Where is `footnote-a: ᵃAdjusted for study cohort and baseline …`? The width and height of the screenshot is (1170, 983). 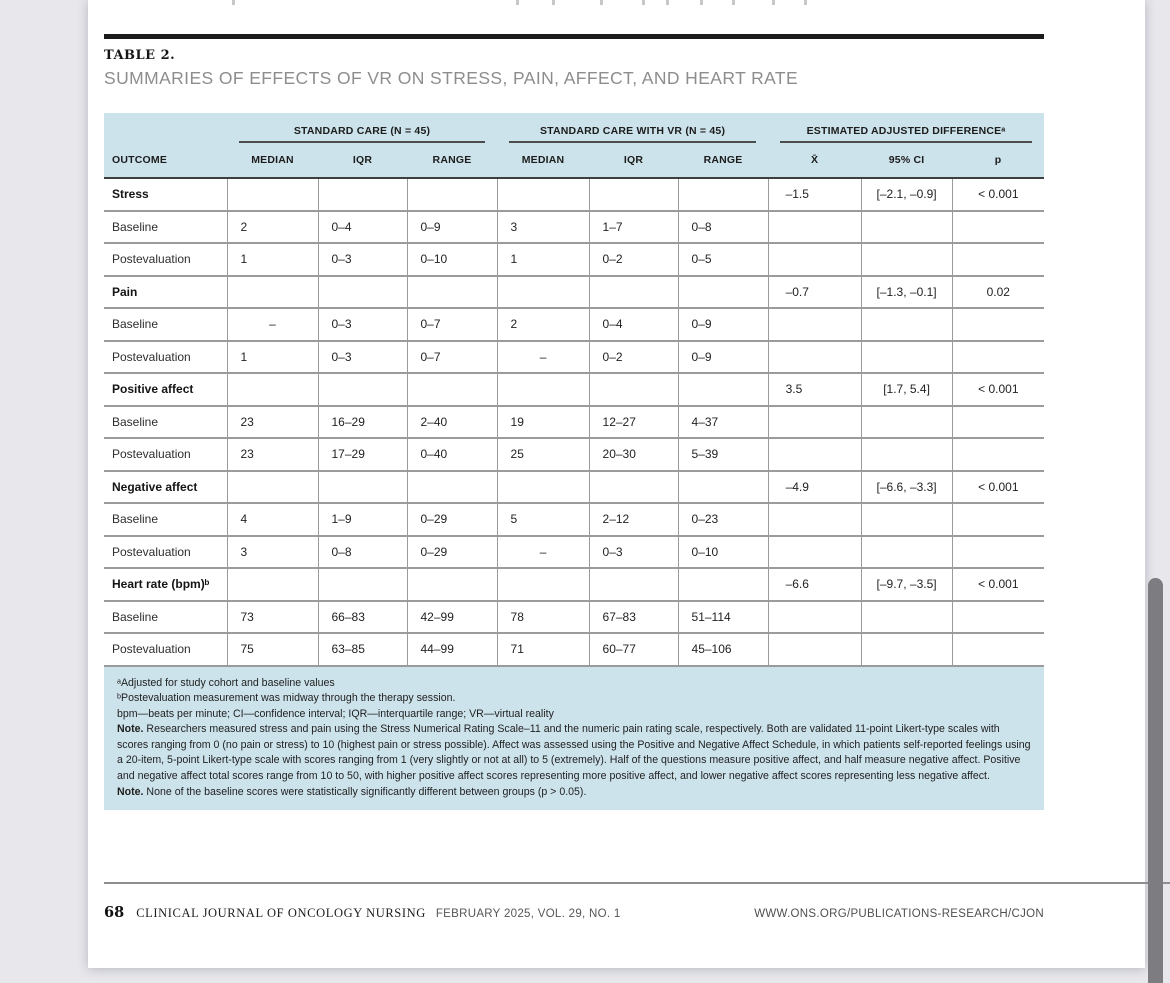 footnote-a: ᵃAdjusted for study cohort and baseline … is located at coordinates (226, 682).